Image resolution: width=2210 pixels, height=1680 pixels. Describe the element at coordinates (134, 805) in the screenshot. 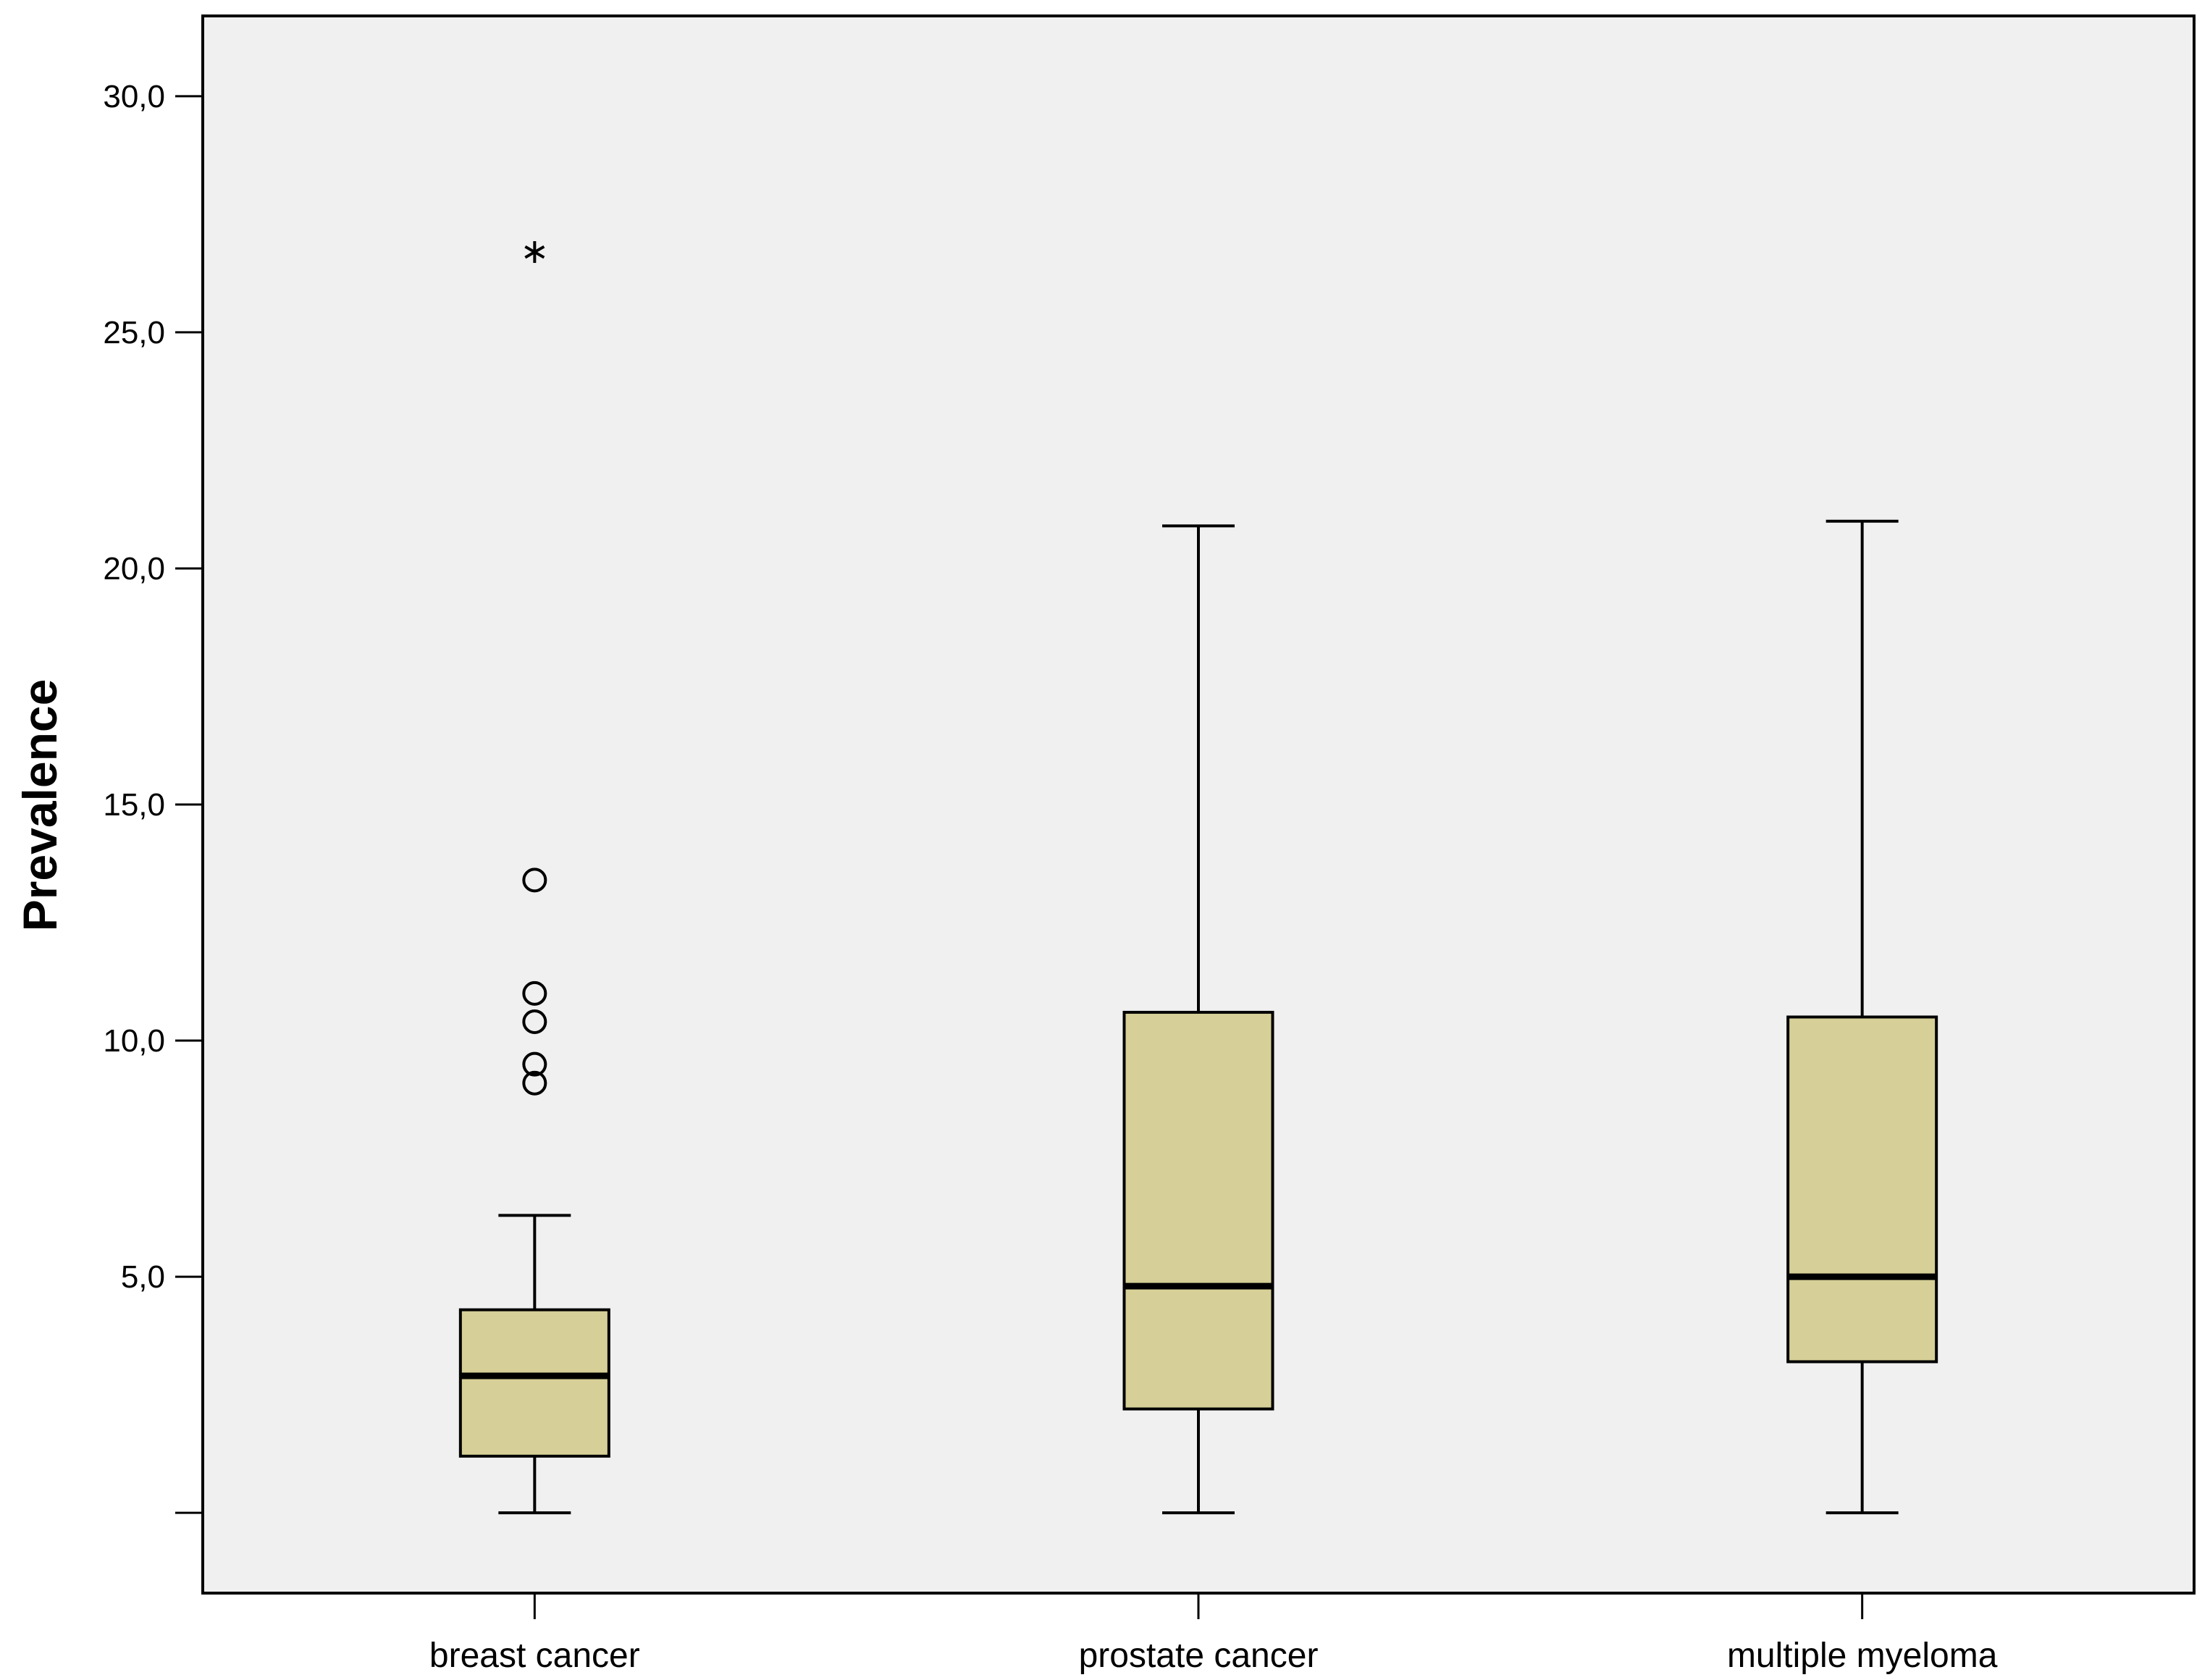

I see `y-tick-label: 15,0` at that location.